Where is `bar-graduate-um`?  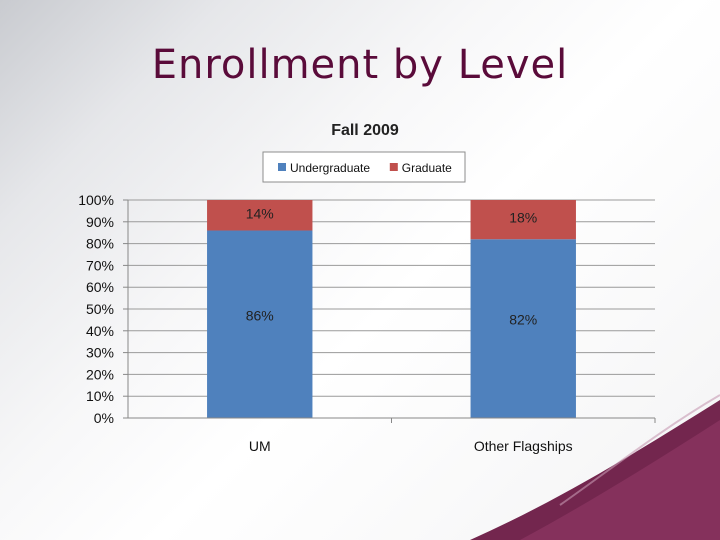 bar-graduate-um is located at coordinates (260, 215).